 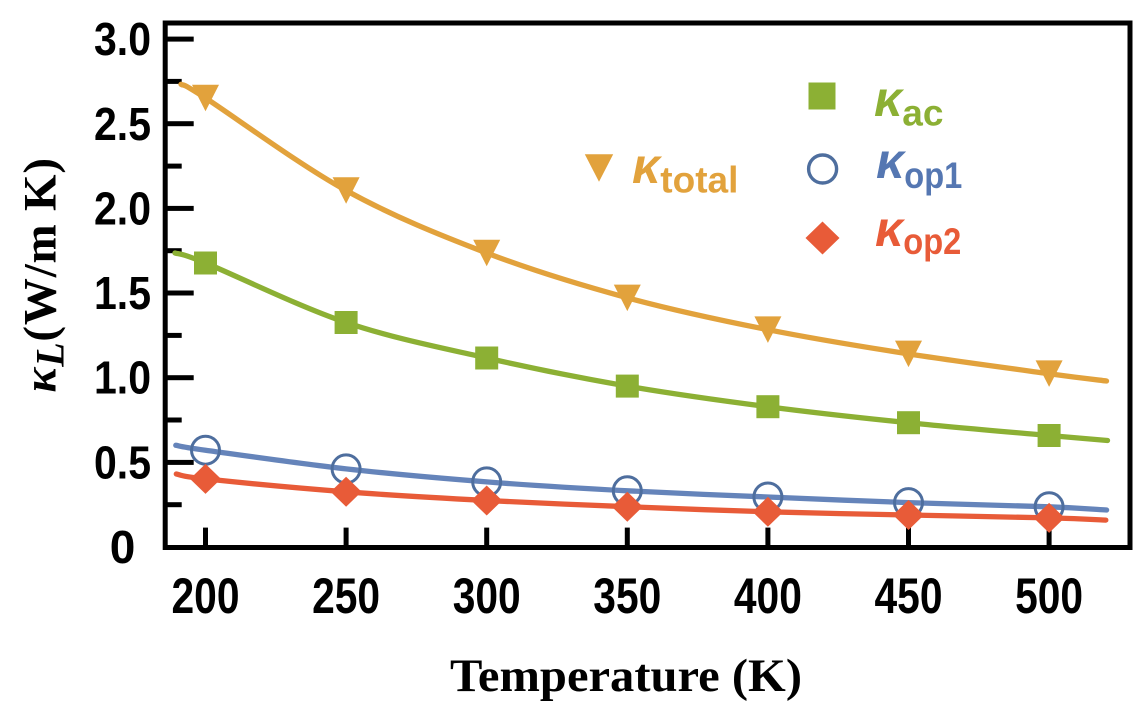 I want to click on svg-text: 0.5, so click(x=122, y=462).